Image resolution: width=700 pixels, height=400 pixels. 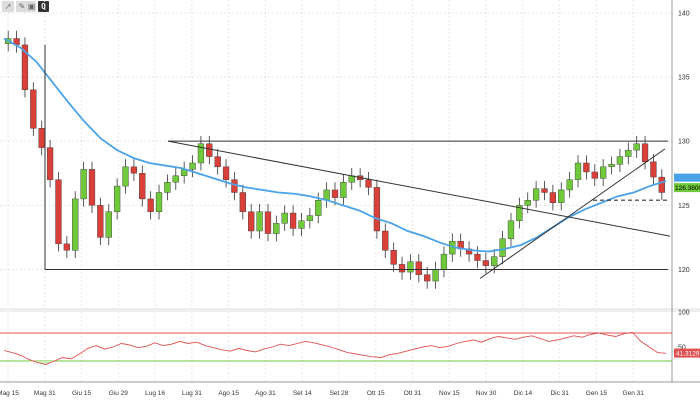 I want to click on current-price-label: 126.3800, so click(x=687, y=188).